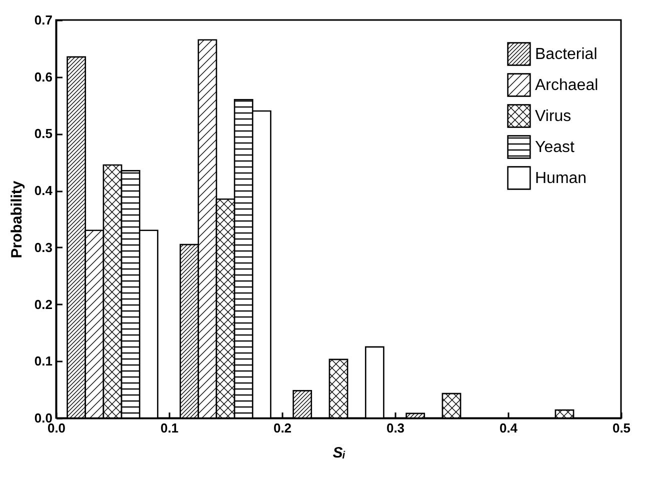  Describe the element at coordinates (566, 85) in the screenshot. I see `legend-label: Archaeal` at that location.